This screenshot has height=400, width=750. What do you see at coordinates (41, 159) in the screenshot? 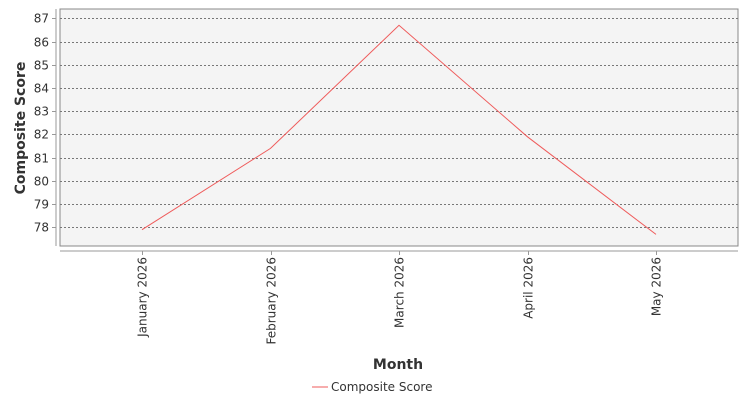
I see `y-tick-label: 81` at bounding box center [41, 159].